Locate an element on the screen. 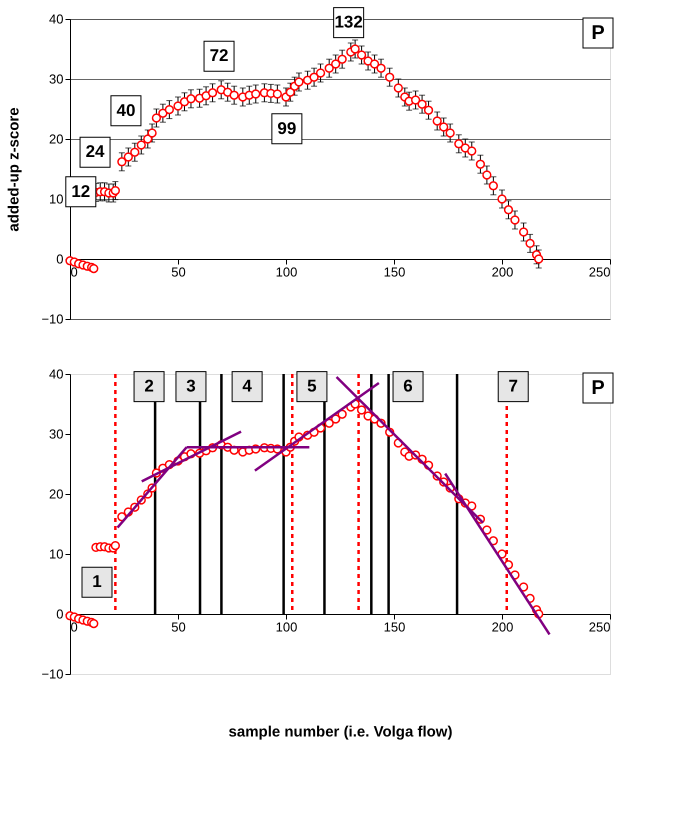 The image size is (684, 832). annotation: 99 is located at coordinates (286, 128).